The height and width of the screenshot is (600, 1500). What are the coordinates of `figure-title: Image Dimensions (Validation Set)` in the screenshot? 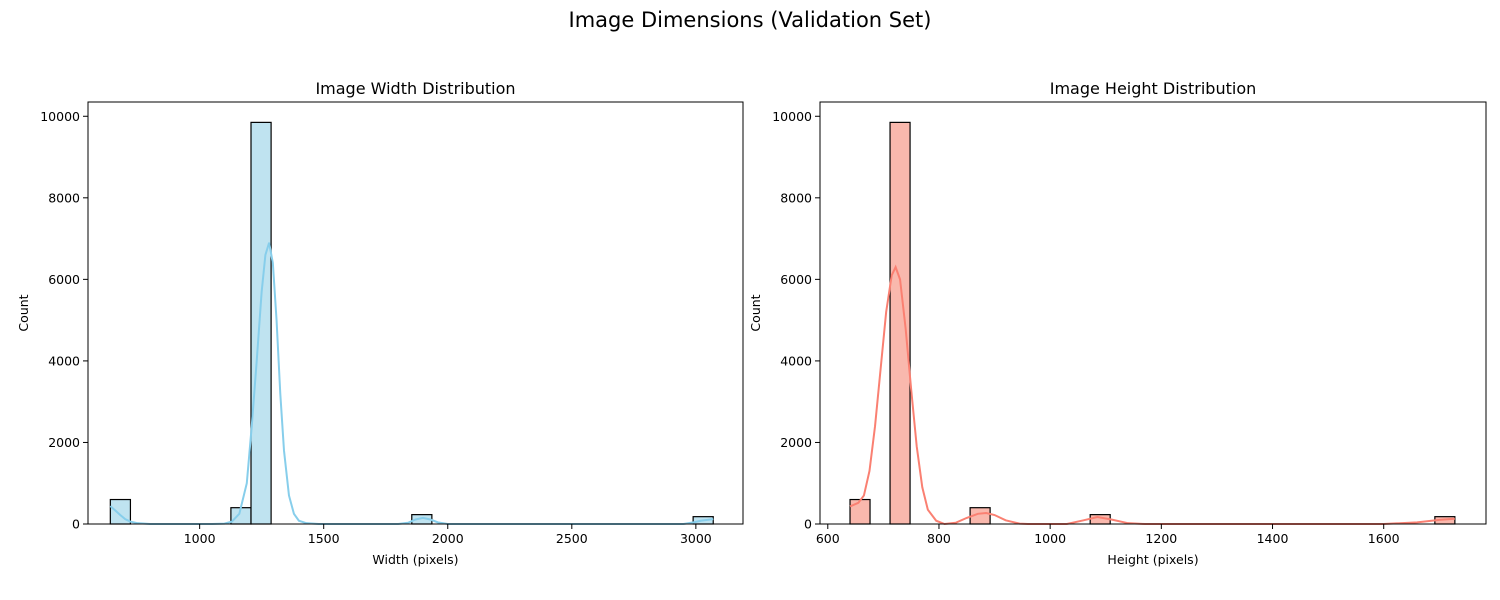 It's located at (750, 20).